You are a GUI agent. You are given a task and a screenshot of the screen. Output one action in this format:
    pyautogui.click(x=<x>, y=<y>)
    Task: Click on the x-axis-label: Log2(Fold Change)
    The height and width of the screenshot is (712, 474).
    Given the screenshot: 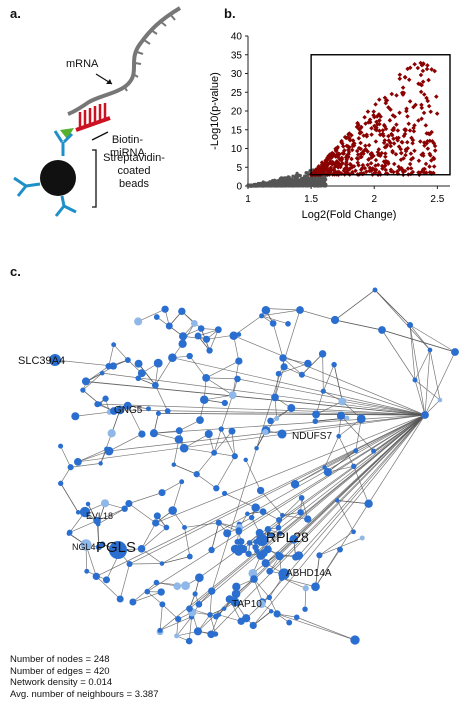 What is the action you would take?
    pyautogui.click(x=349, y=215)
    